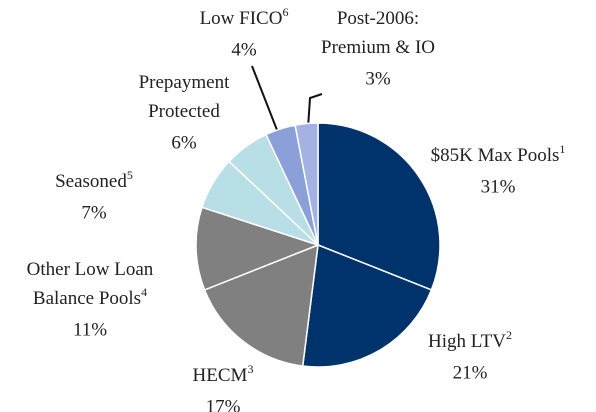 Image resolution: width=596 pixels, height=412 pixels. I want to click on slice-label-line: High LTV, so click(467, 341).